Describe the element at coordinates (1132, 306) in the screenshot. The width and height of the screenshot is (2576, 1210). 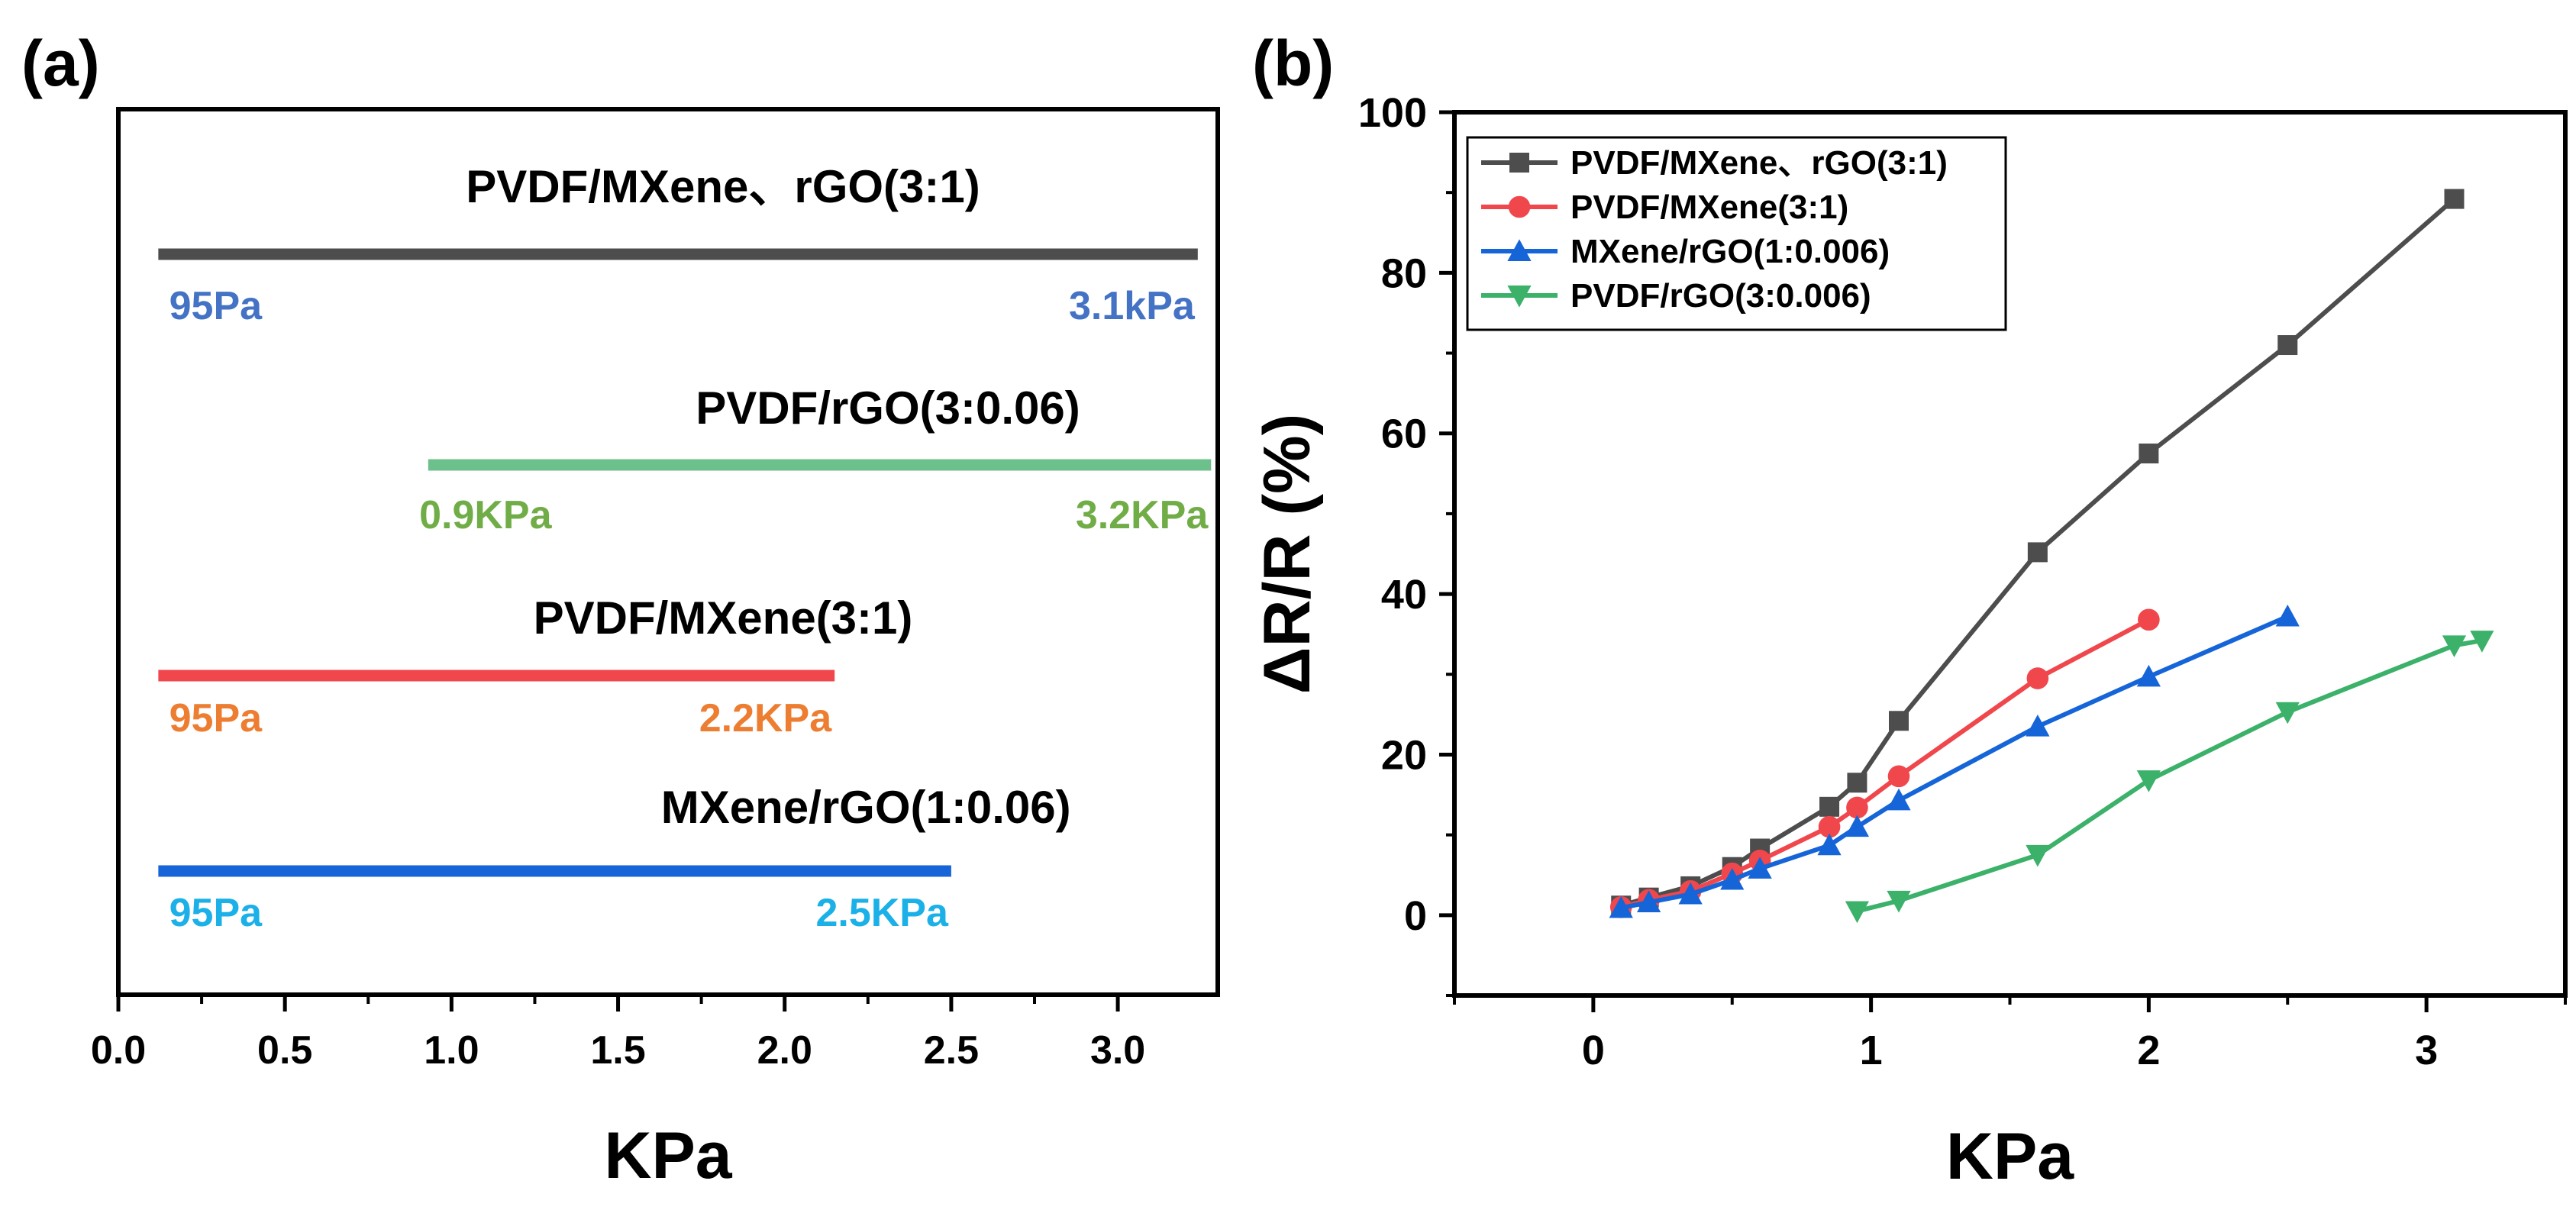
I see `range-end-label: 3.1kPa` at that location.